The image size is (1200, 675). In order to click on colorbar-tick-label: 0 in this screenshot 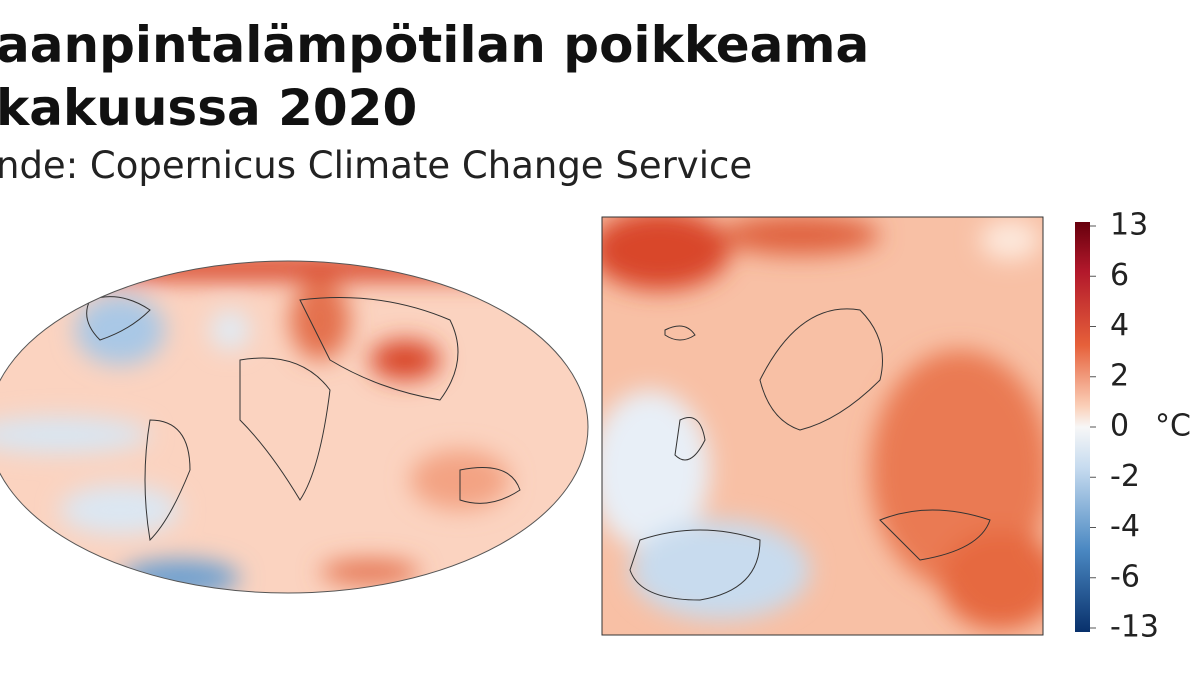, I will do `click(1119, 426)`.